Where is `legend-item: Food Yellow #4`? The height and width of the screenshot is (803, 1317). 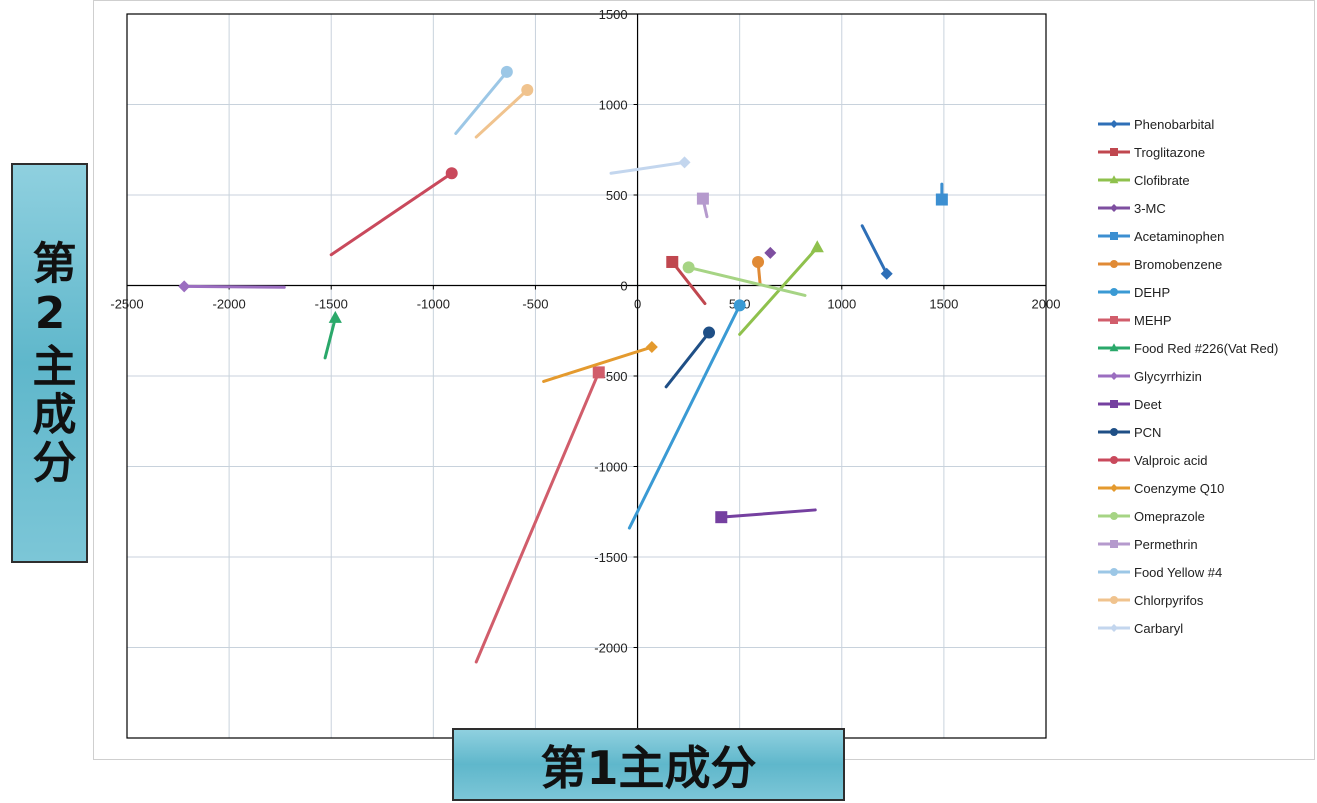
legend-item: Food Yellow #4 is located at coordinates (1160, 572).